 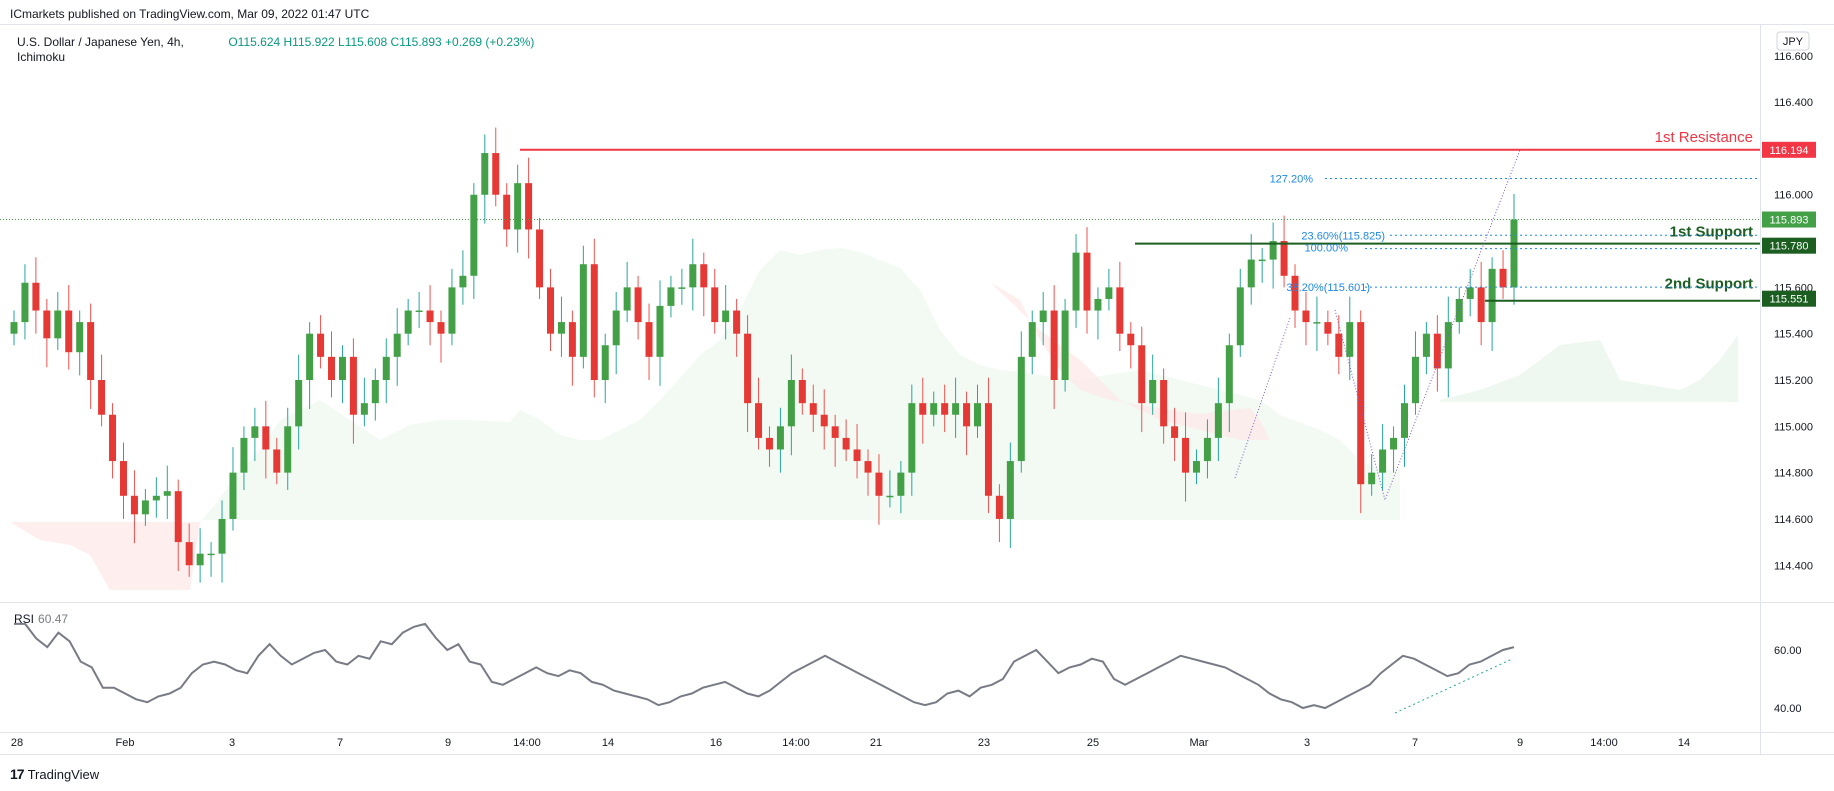 What do you see at coordinates (1793, 381) in the screenshot?
I see `price-tick: 115.200` at bounding box center [1793, 381].